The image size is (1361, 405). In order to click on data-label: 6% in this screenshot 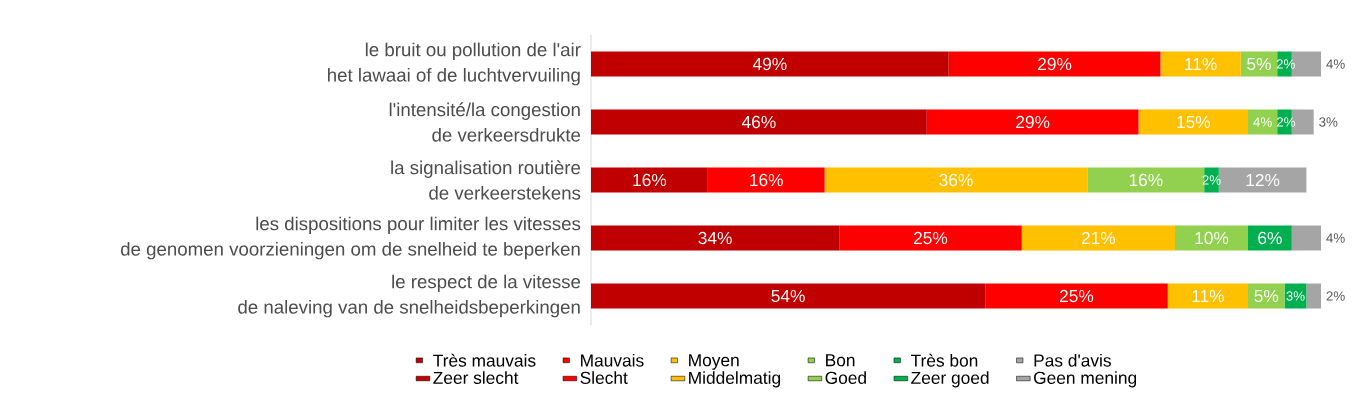, I will do `click(1270, 238)`.